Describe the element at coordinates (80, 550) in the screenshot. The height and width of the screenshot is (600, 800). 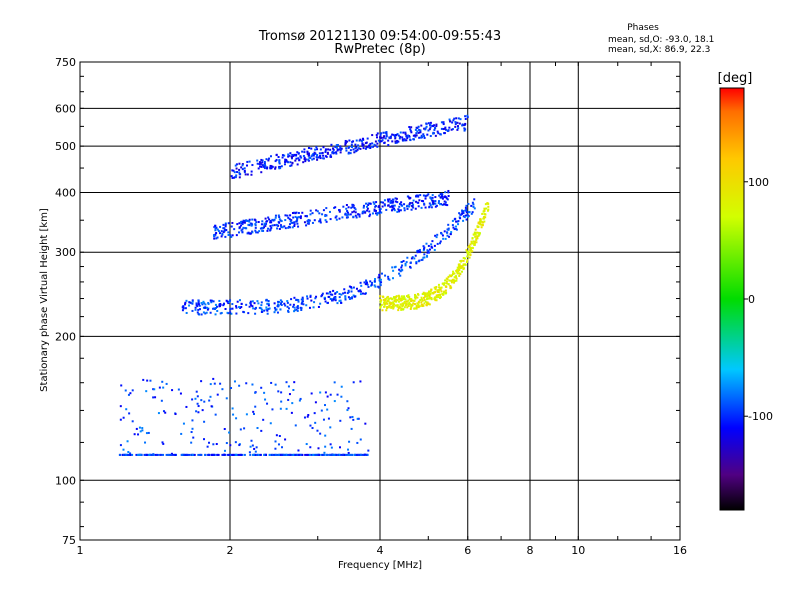
I see `x-tick-label: 1` at that location.